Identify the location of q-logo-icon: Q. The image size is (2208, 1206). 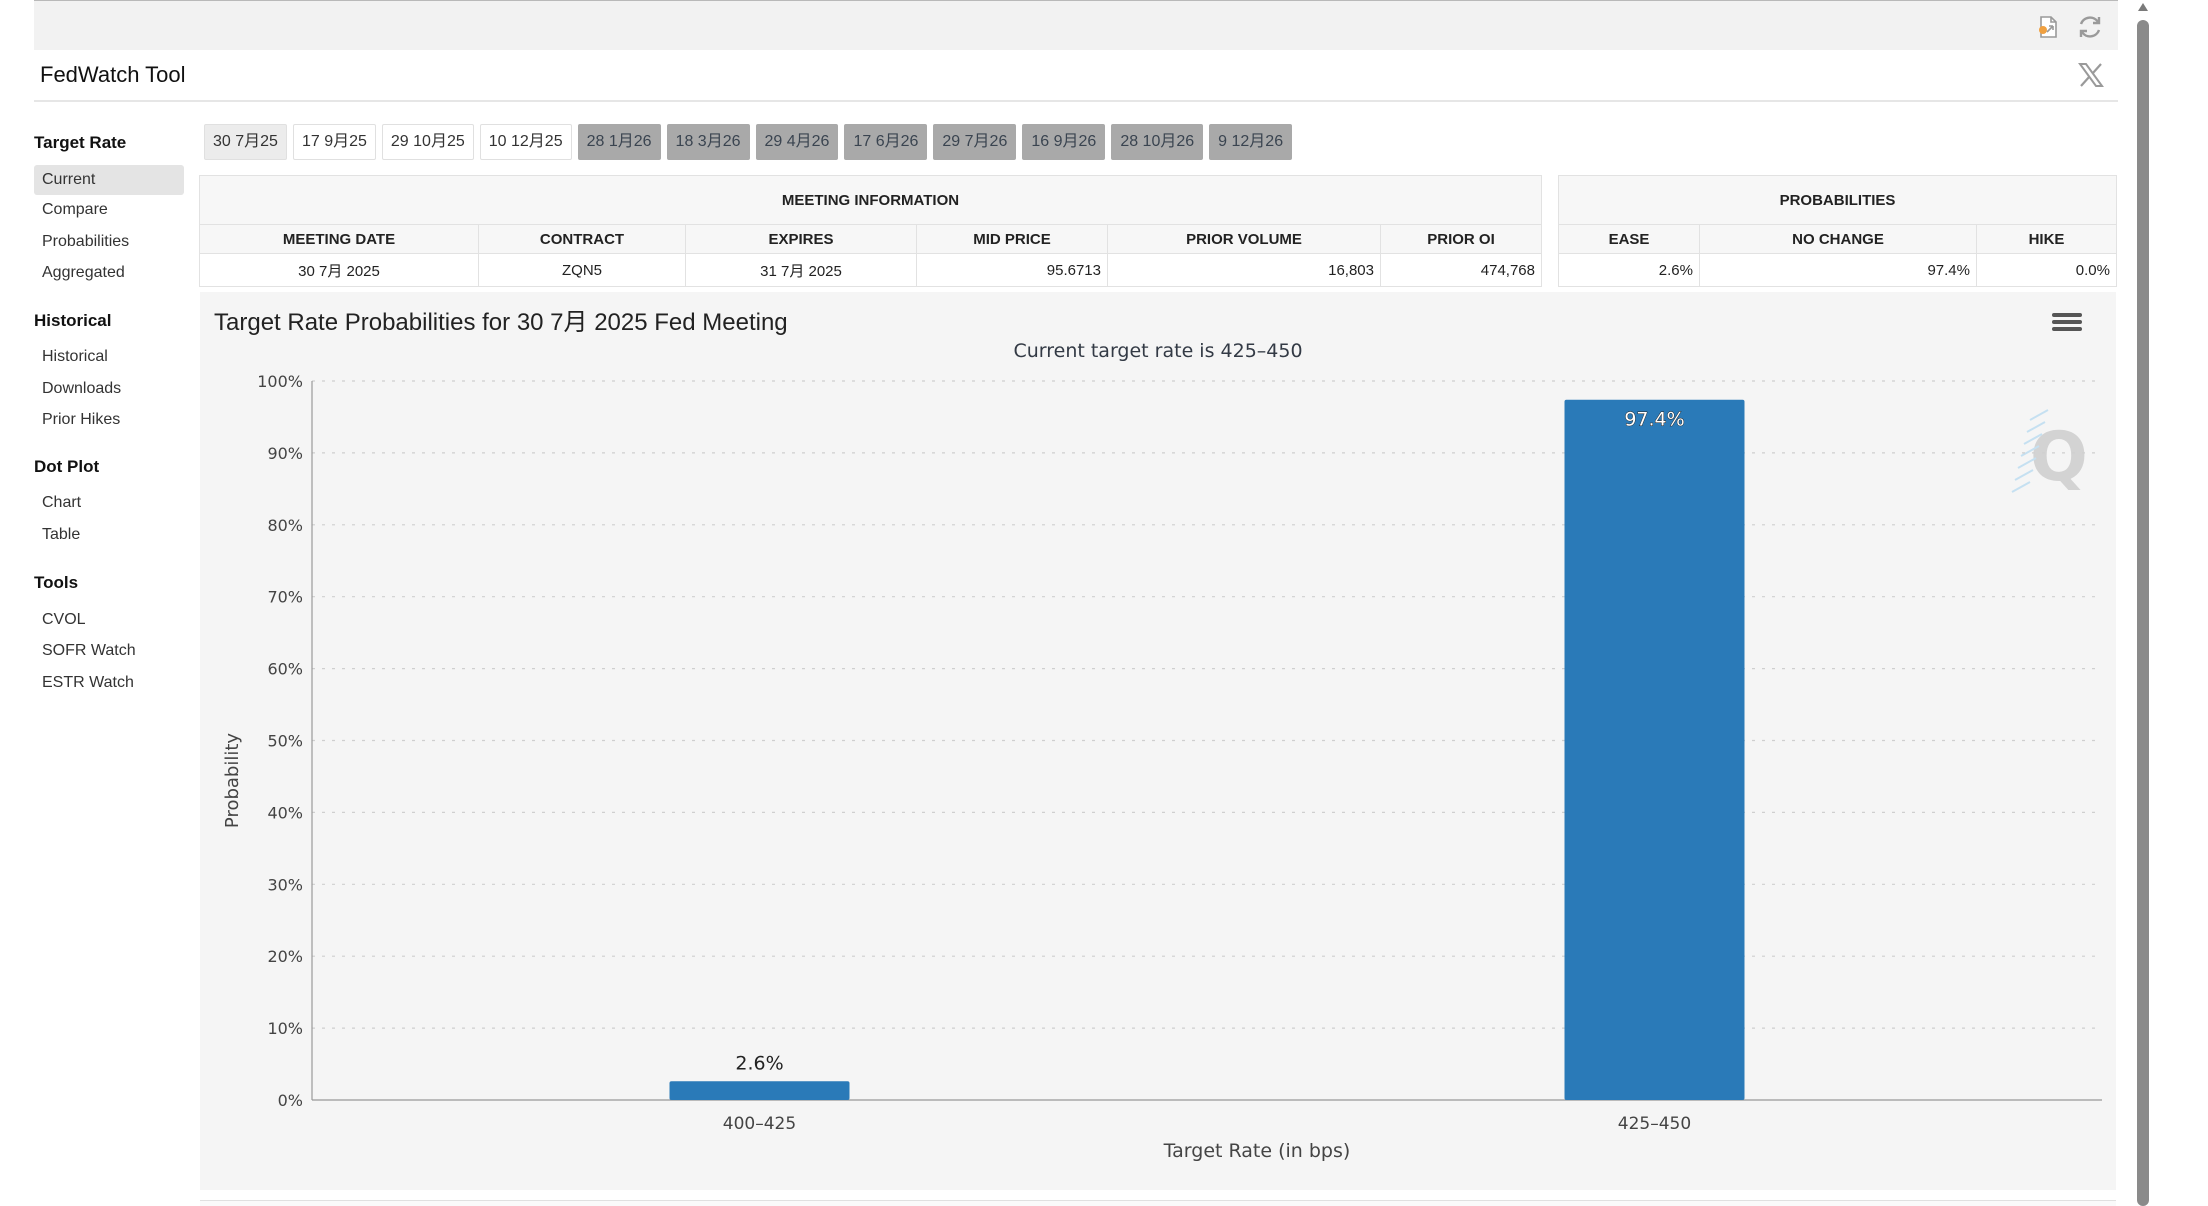
(2049, 453).